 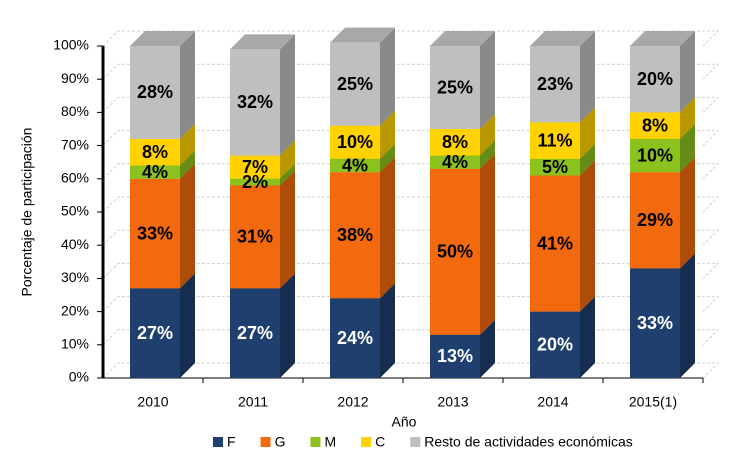 I want to click on legend-label: M, so click(x=330, y=442).